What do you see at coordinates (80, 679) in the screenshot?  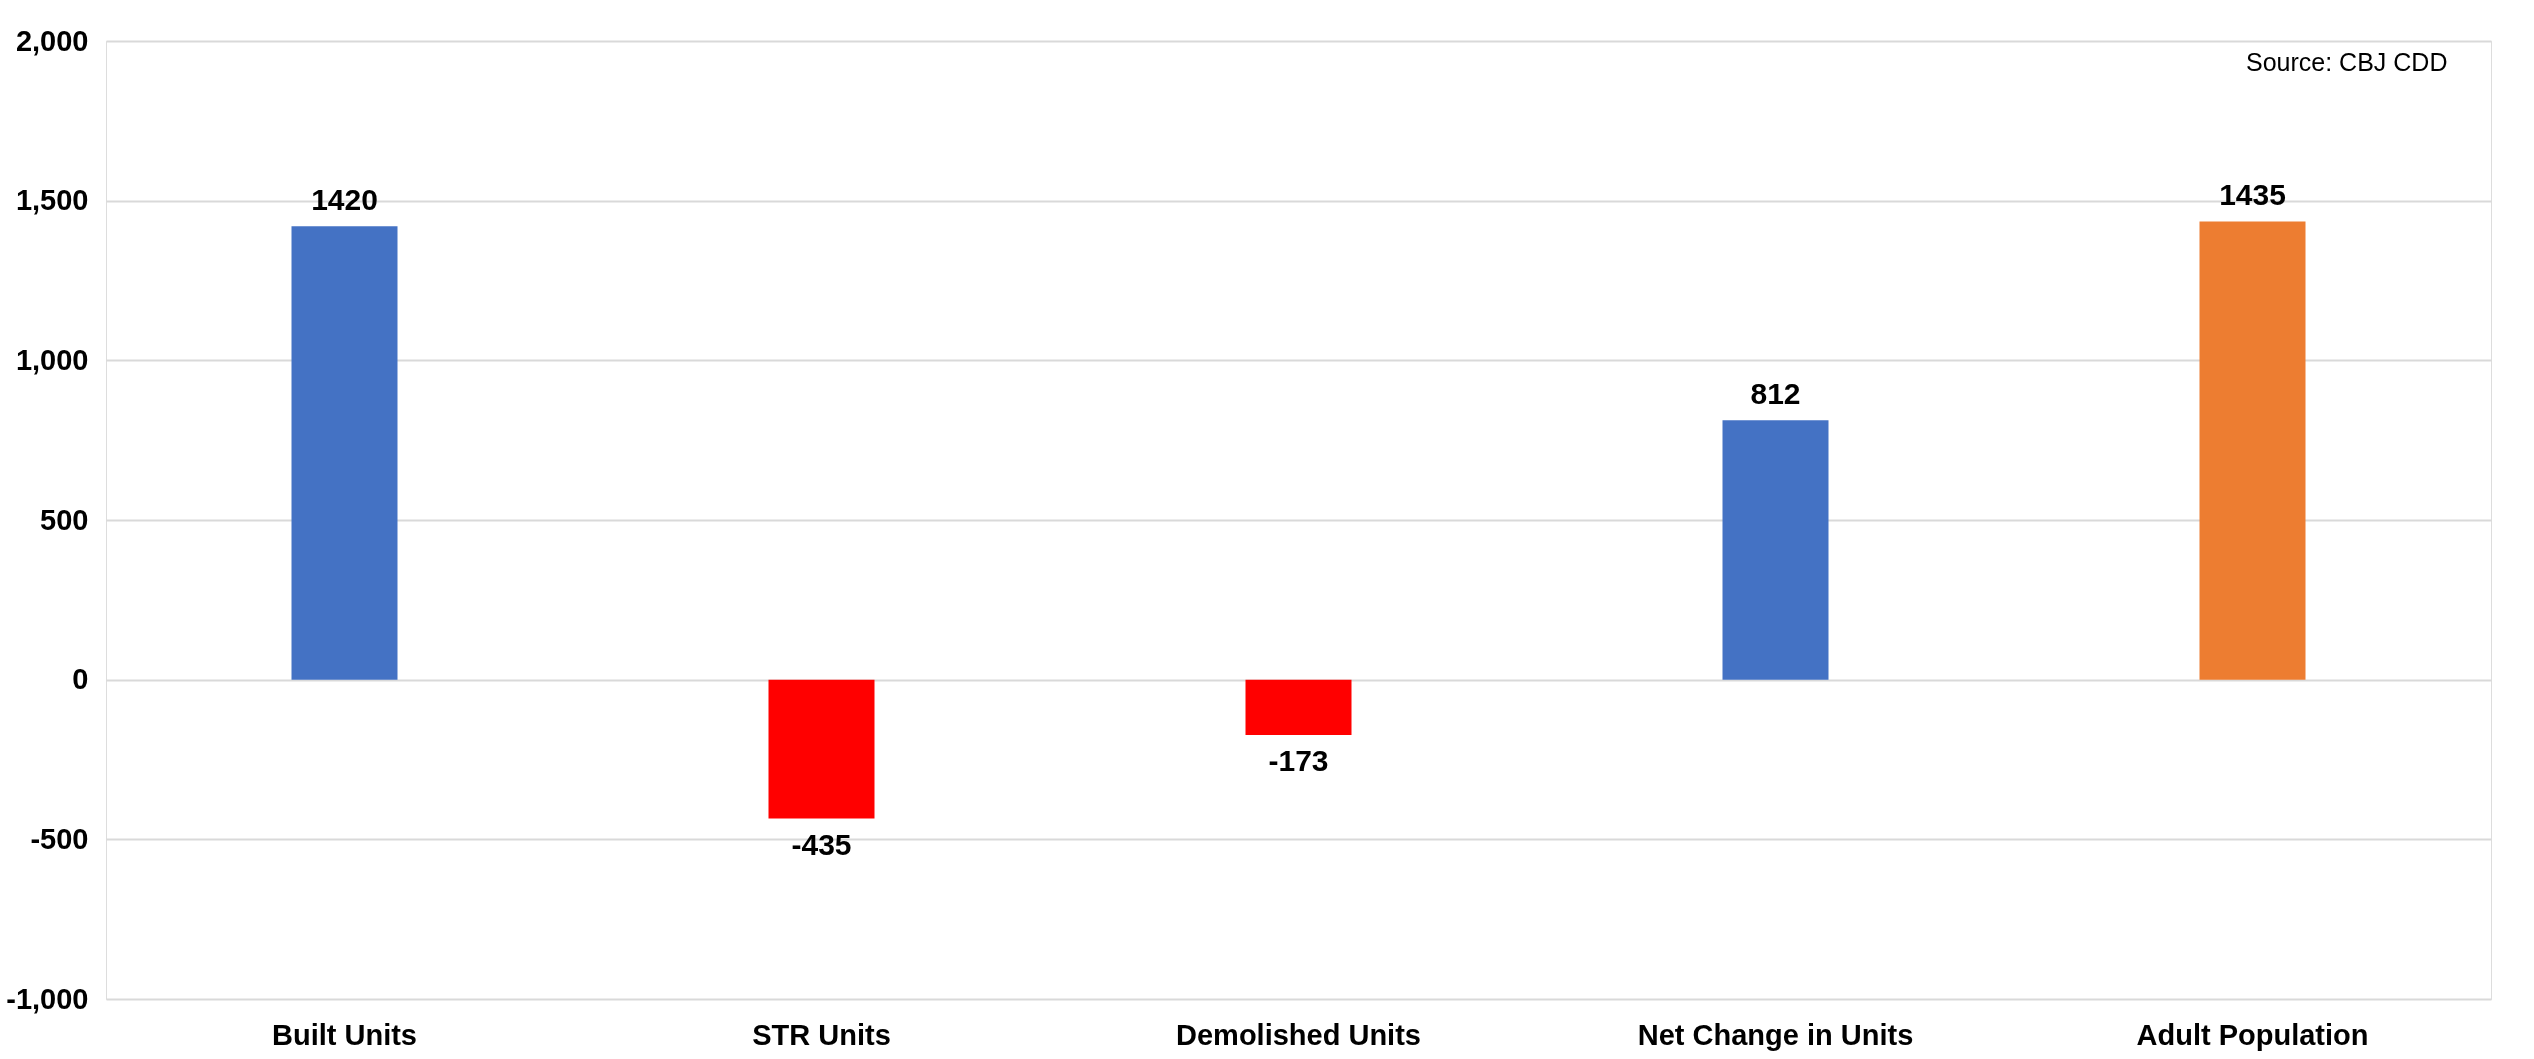 I see `y-tick-label: 0` at bounding box center [80, 679].